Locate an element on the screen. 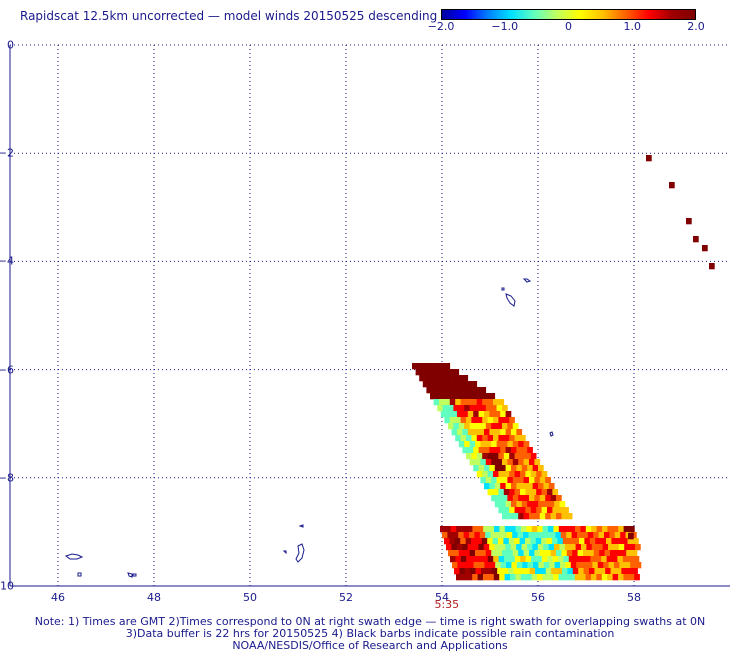 The width and height of the screenshot is (740, 652). colorbar is located at coordinates (568, 14).